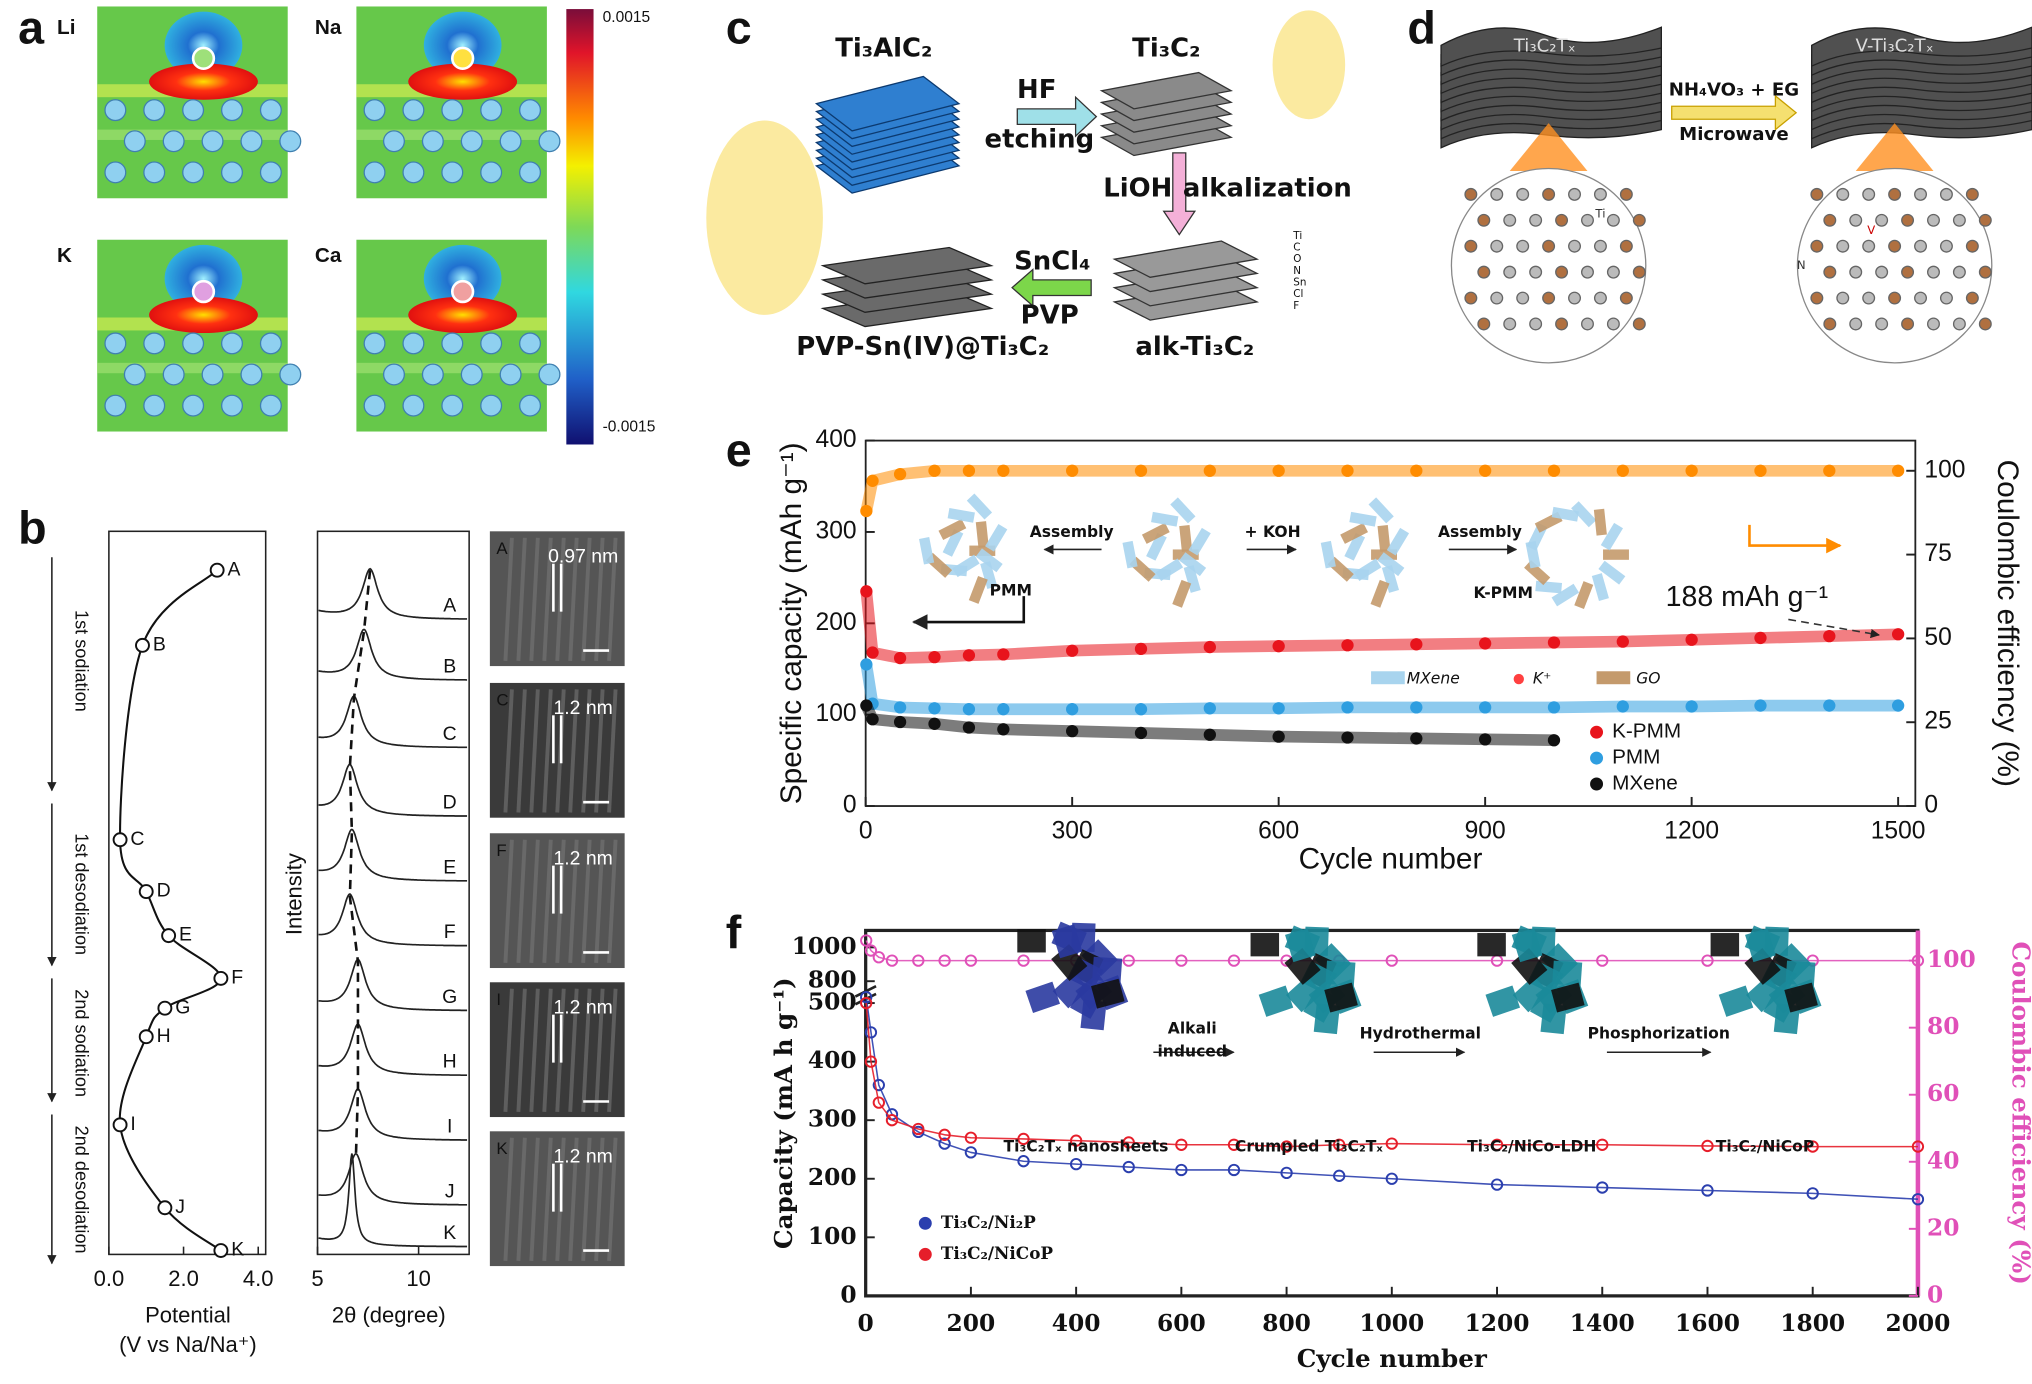 Image resolution: width=2032 pixels, height=1384 pixels. I want to click on x-tick-label: 300, so click(1072, 830).